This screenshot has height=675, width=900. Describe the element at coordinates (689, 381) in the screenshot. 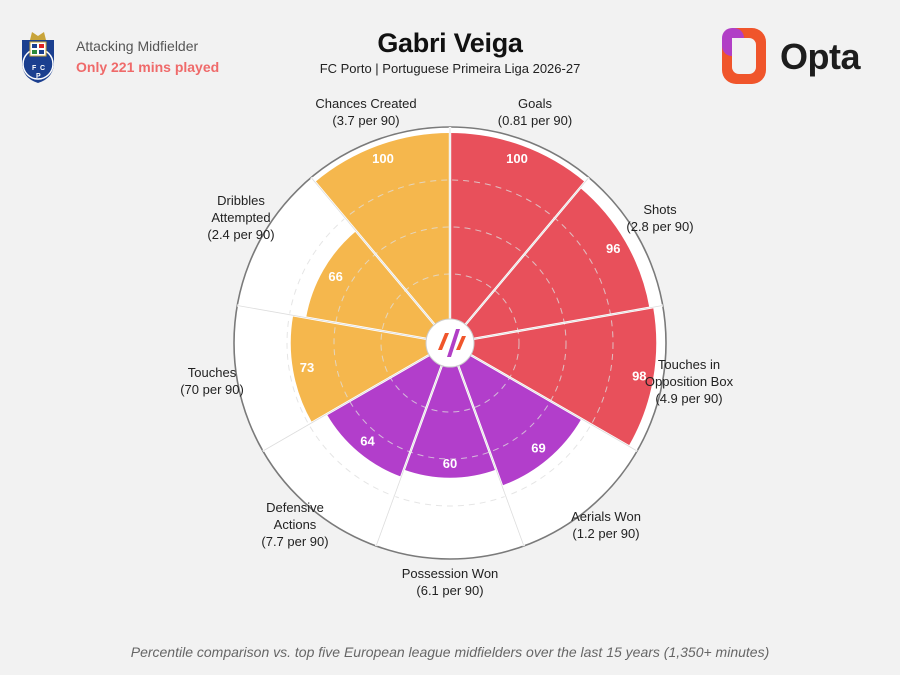

I see `metric-label-2-b: Opposition Box` at that location.